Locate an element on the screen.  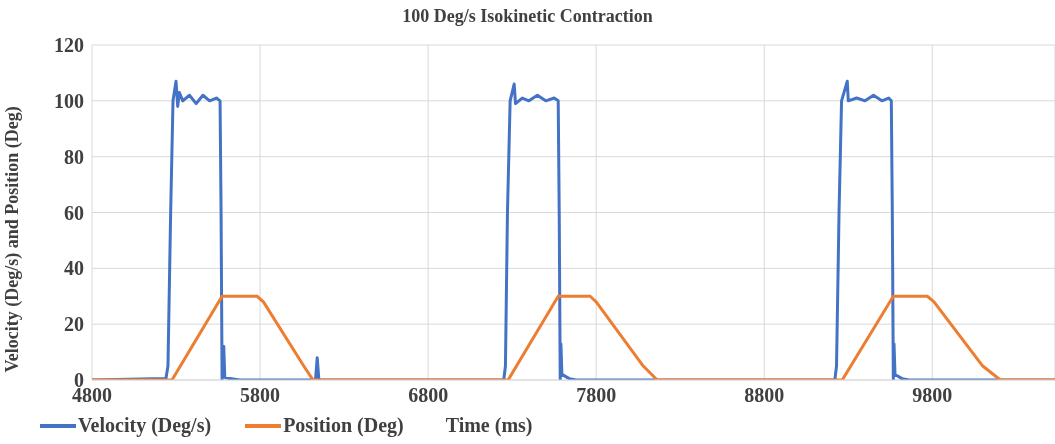
x-axis-title: Time (ms) is located at coordinates (489, 425).